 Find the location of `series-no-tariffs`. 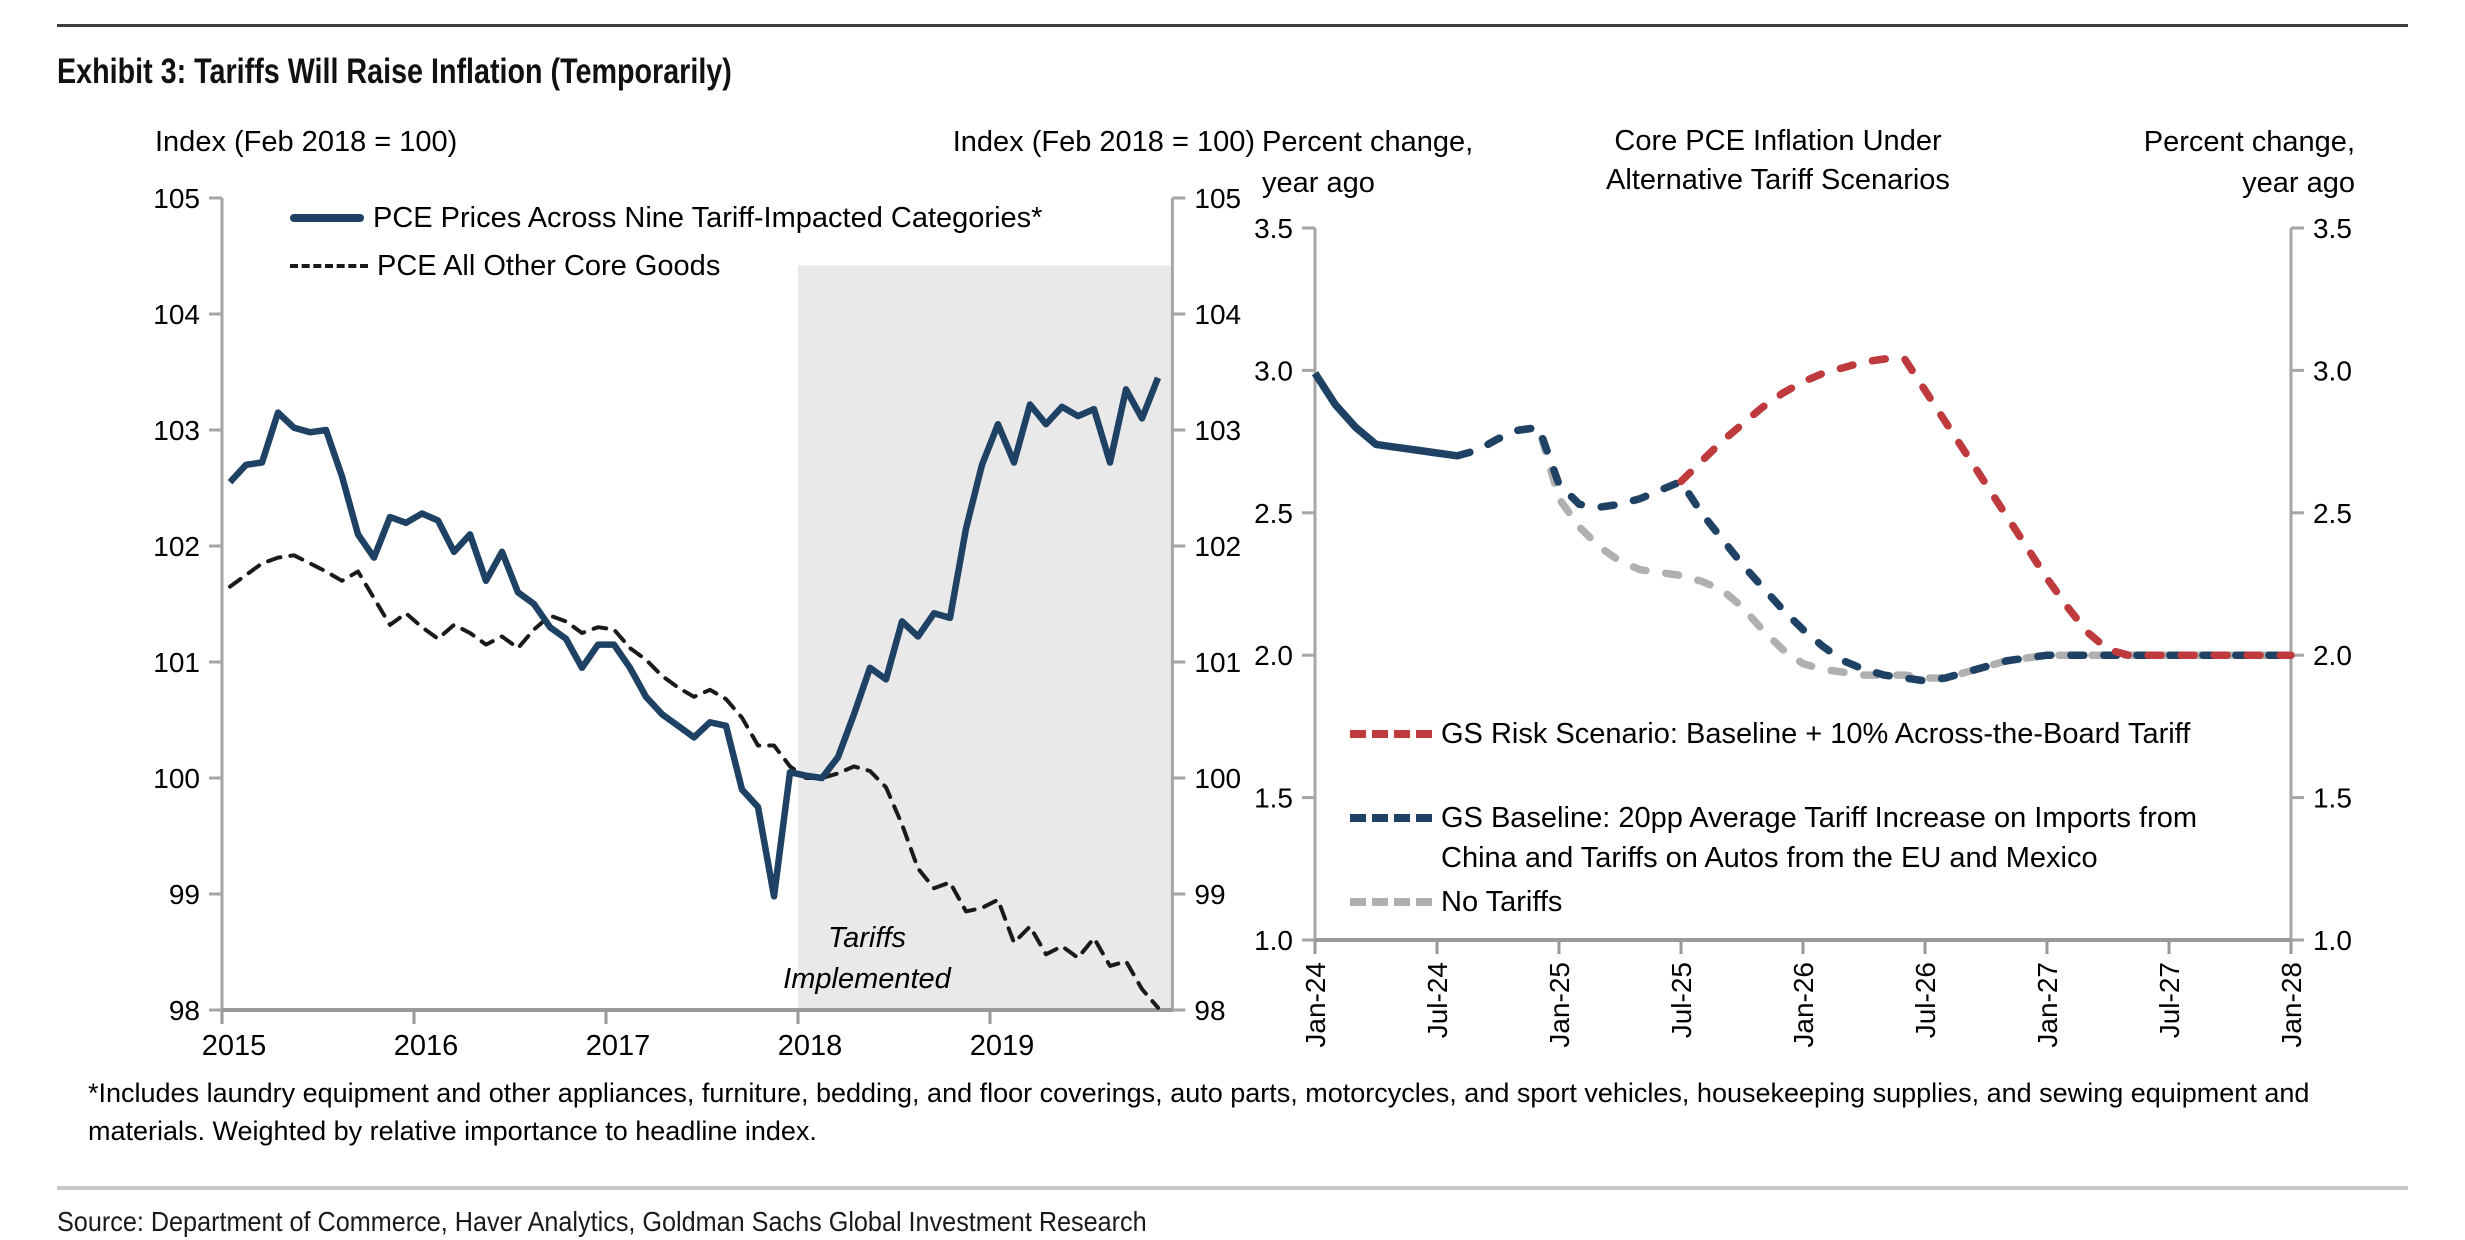

series-no-tariffs is located at coordinates (1874, 552).